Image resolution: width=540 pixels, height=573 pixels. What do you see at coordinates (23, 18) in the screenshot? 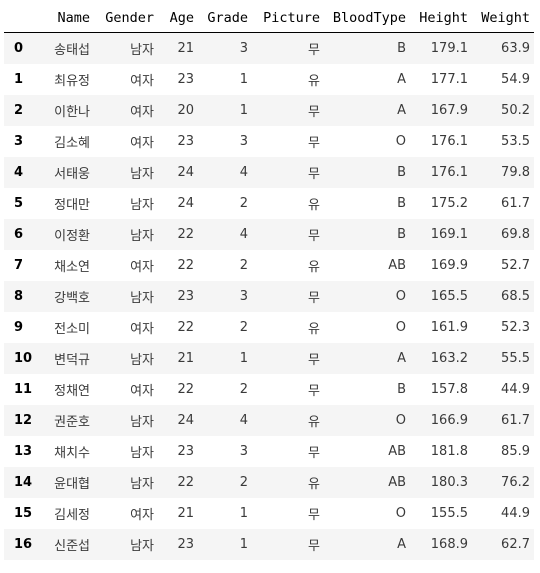
I see `index-header` at bounding box center [23, 18].